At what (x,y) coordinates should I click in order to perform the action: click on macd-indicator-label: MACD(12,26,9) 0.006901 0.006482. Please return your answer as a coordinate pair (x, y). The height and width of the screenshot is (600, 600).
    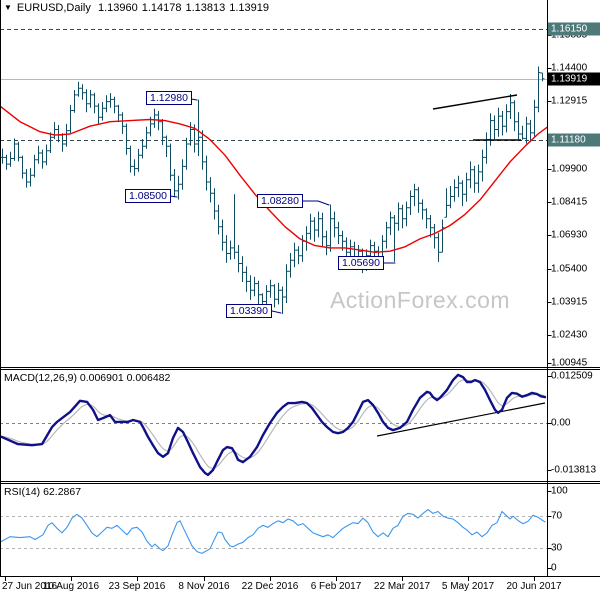
    Looking at the image, I should click on (87, 378).